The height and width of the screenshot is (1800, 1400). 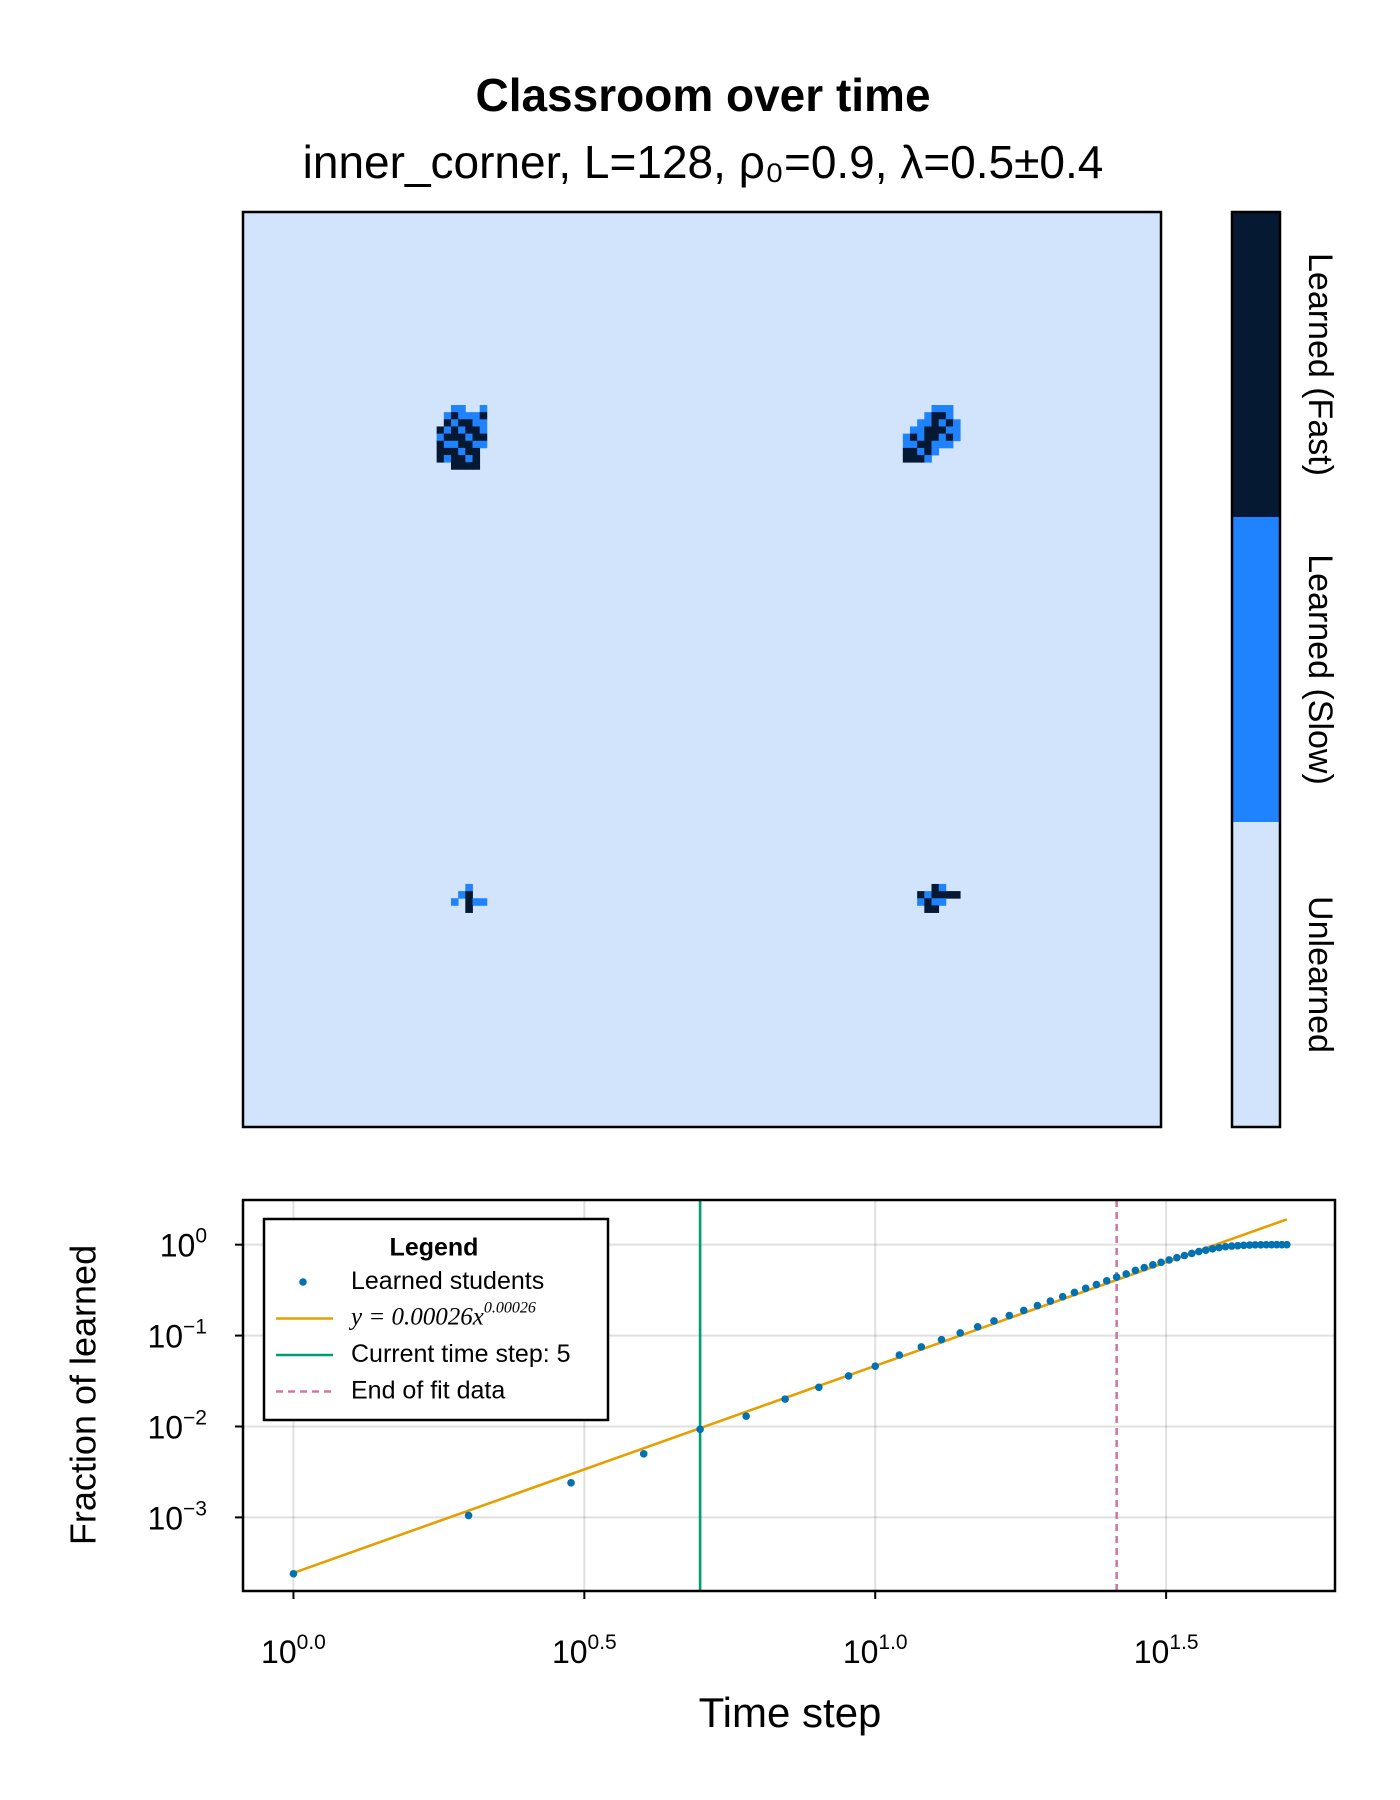 I want to click on x-tick-label: 100.5, so click(x=584, y=1651).